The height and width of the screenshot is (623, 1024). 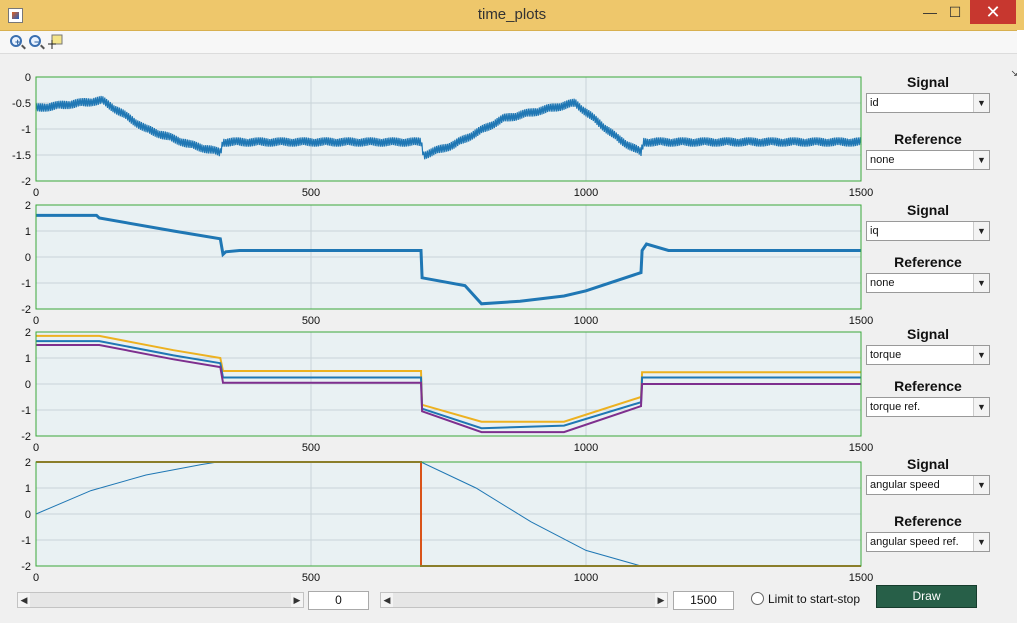 What do you see at coordinates (874, 103) in the screenshot?
I see `signal-value: id` at bounding box center [874, 103].